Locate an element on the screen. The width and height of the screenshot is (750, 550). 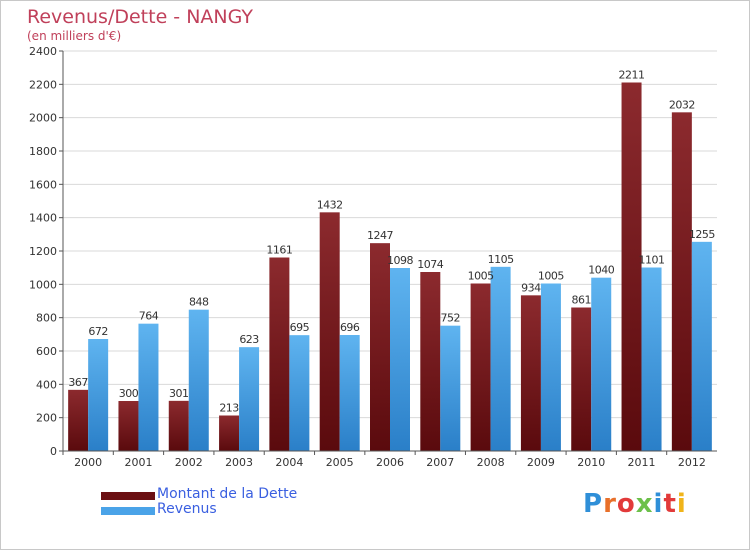
x-tick-label: 2008 is located at coordinates (491, 462).